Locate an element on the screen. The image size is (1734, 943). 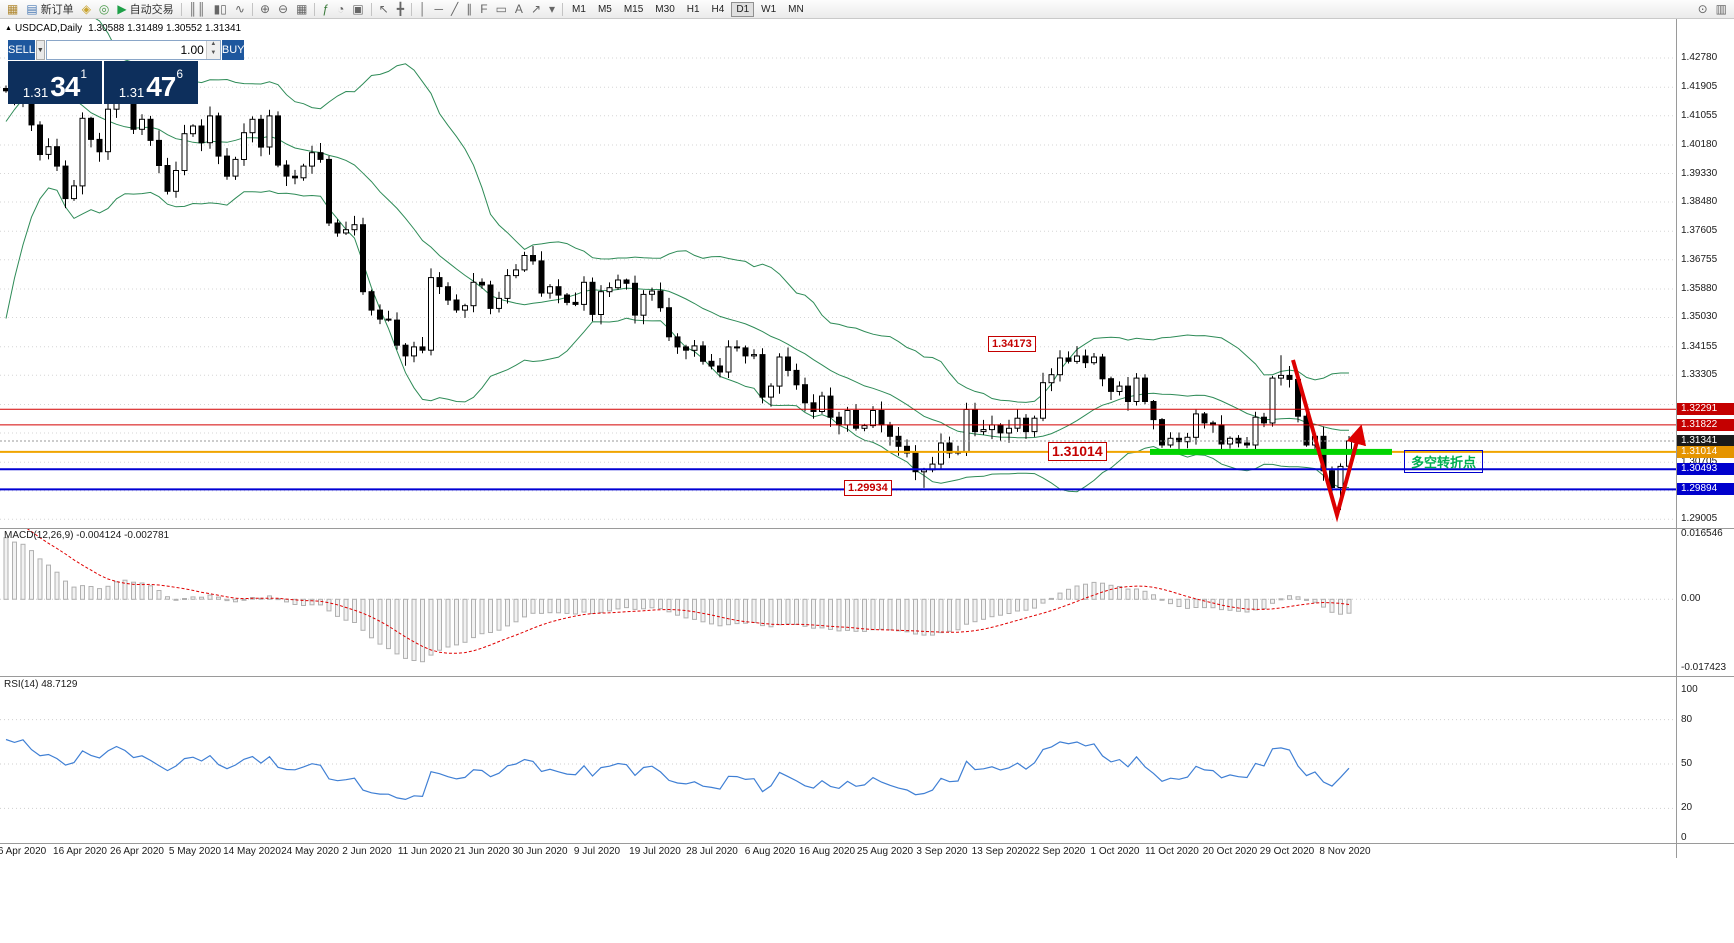
trade-options-caret: ▼ is located at coordinates (40, 50).